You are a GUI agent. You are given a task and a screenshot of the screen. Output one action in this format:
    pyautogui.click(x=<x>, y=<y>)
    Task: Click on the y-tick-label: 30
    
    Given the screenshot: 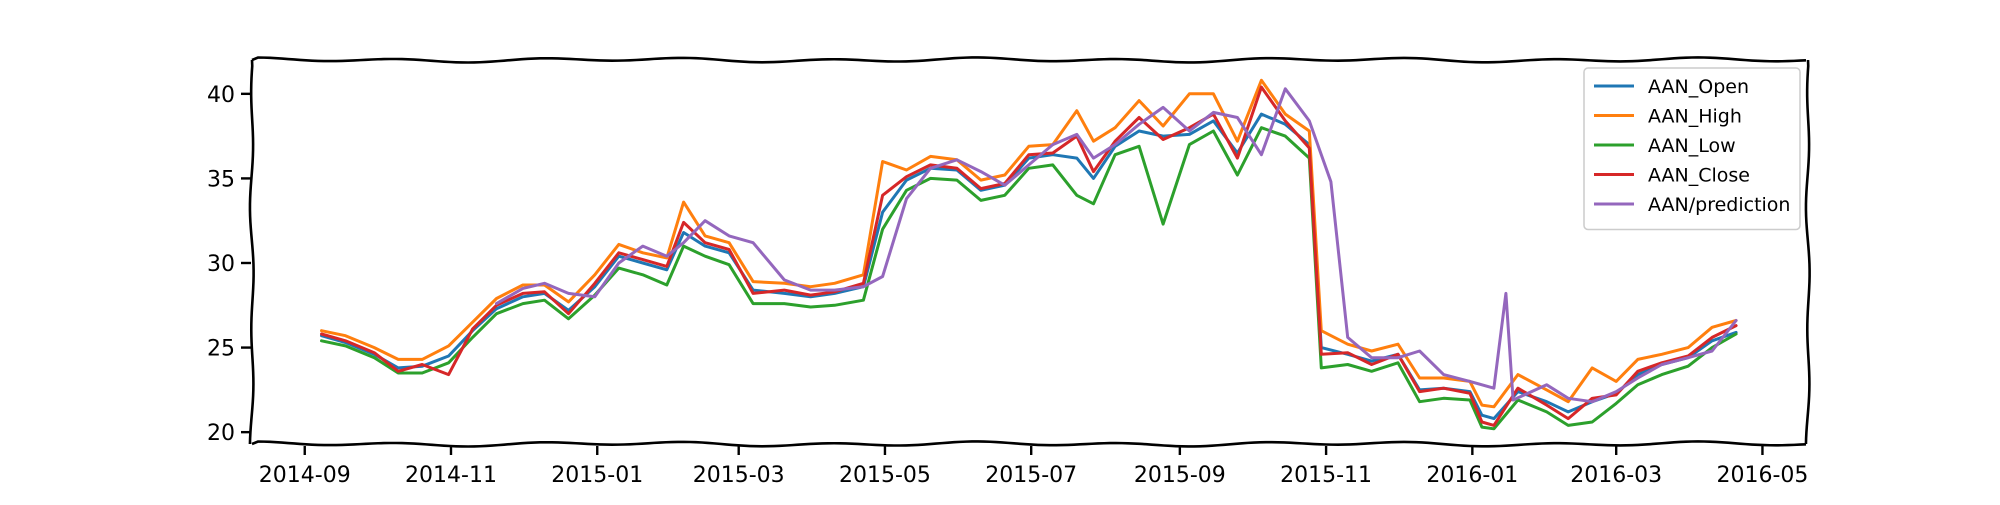 What is the action you would take?
    pyautogui.click(x=221, y=264)
    